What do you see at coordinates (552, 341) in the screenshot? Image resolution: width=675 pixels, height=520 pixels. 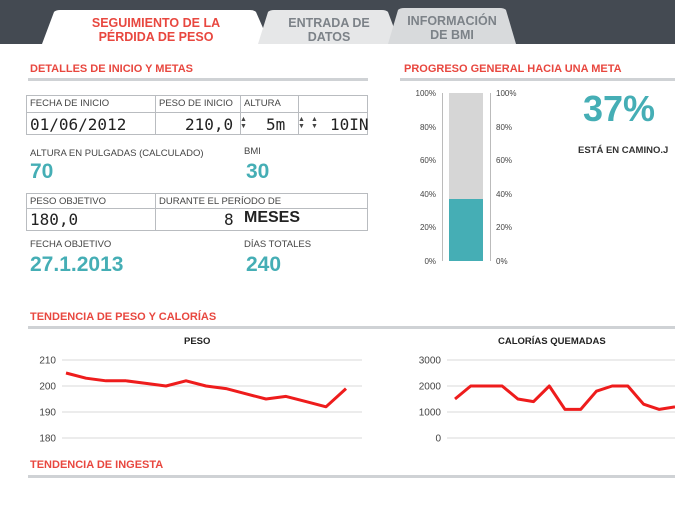 I see `calories-chart-title: CALORÍAS QUEMADAS` at bounding box center [552, 341].